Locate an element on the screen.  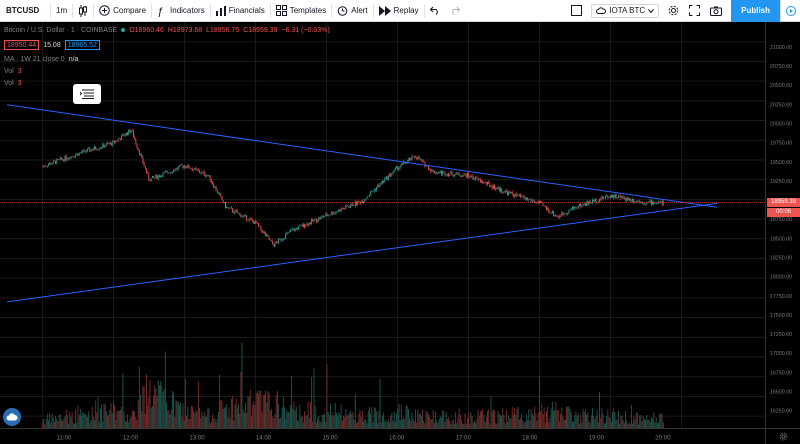
publish-play-button is located at coordinates (790, 11).